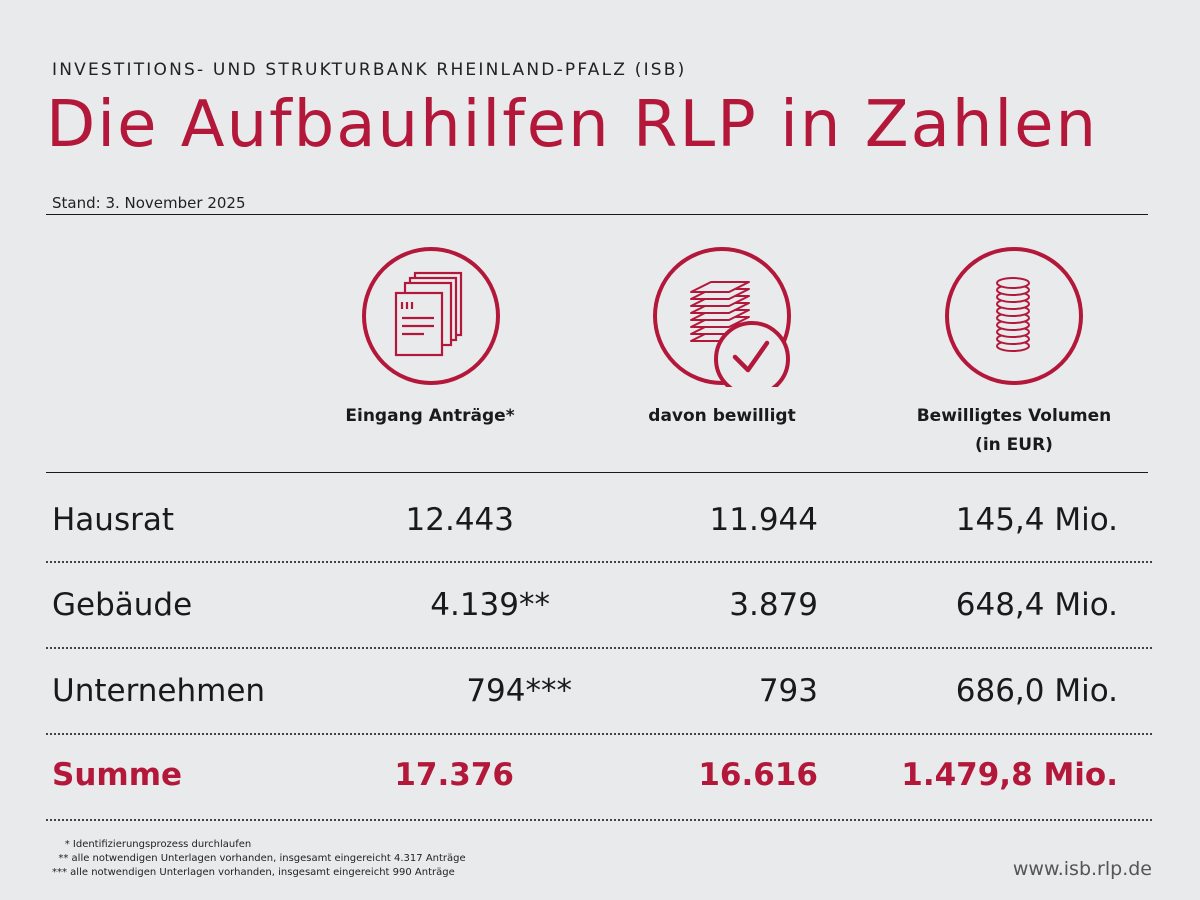  What do you see at coordinates (1014, 431) in the screenshot?
I see `column-header-volumen: Bewilligtes Volumen (in EUR)` at bounding box center [1014, 431].